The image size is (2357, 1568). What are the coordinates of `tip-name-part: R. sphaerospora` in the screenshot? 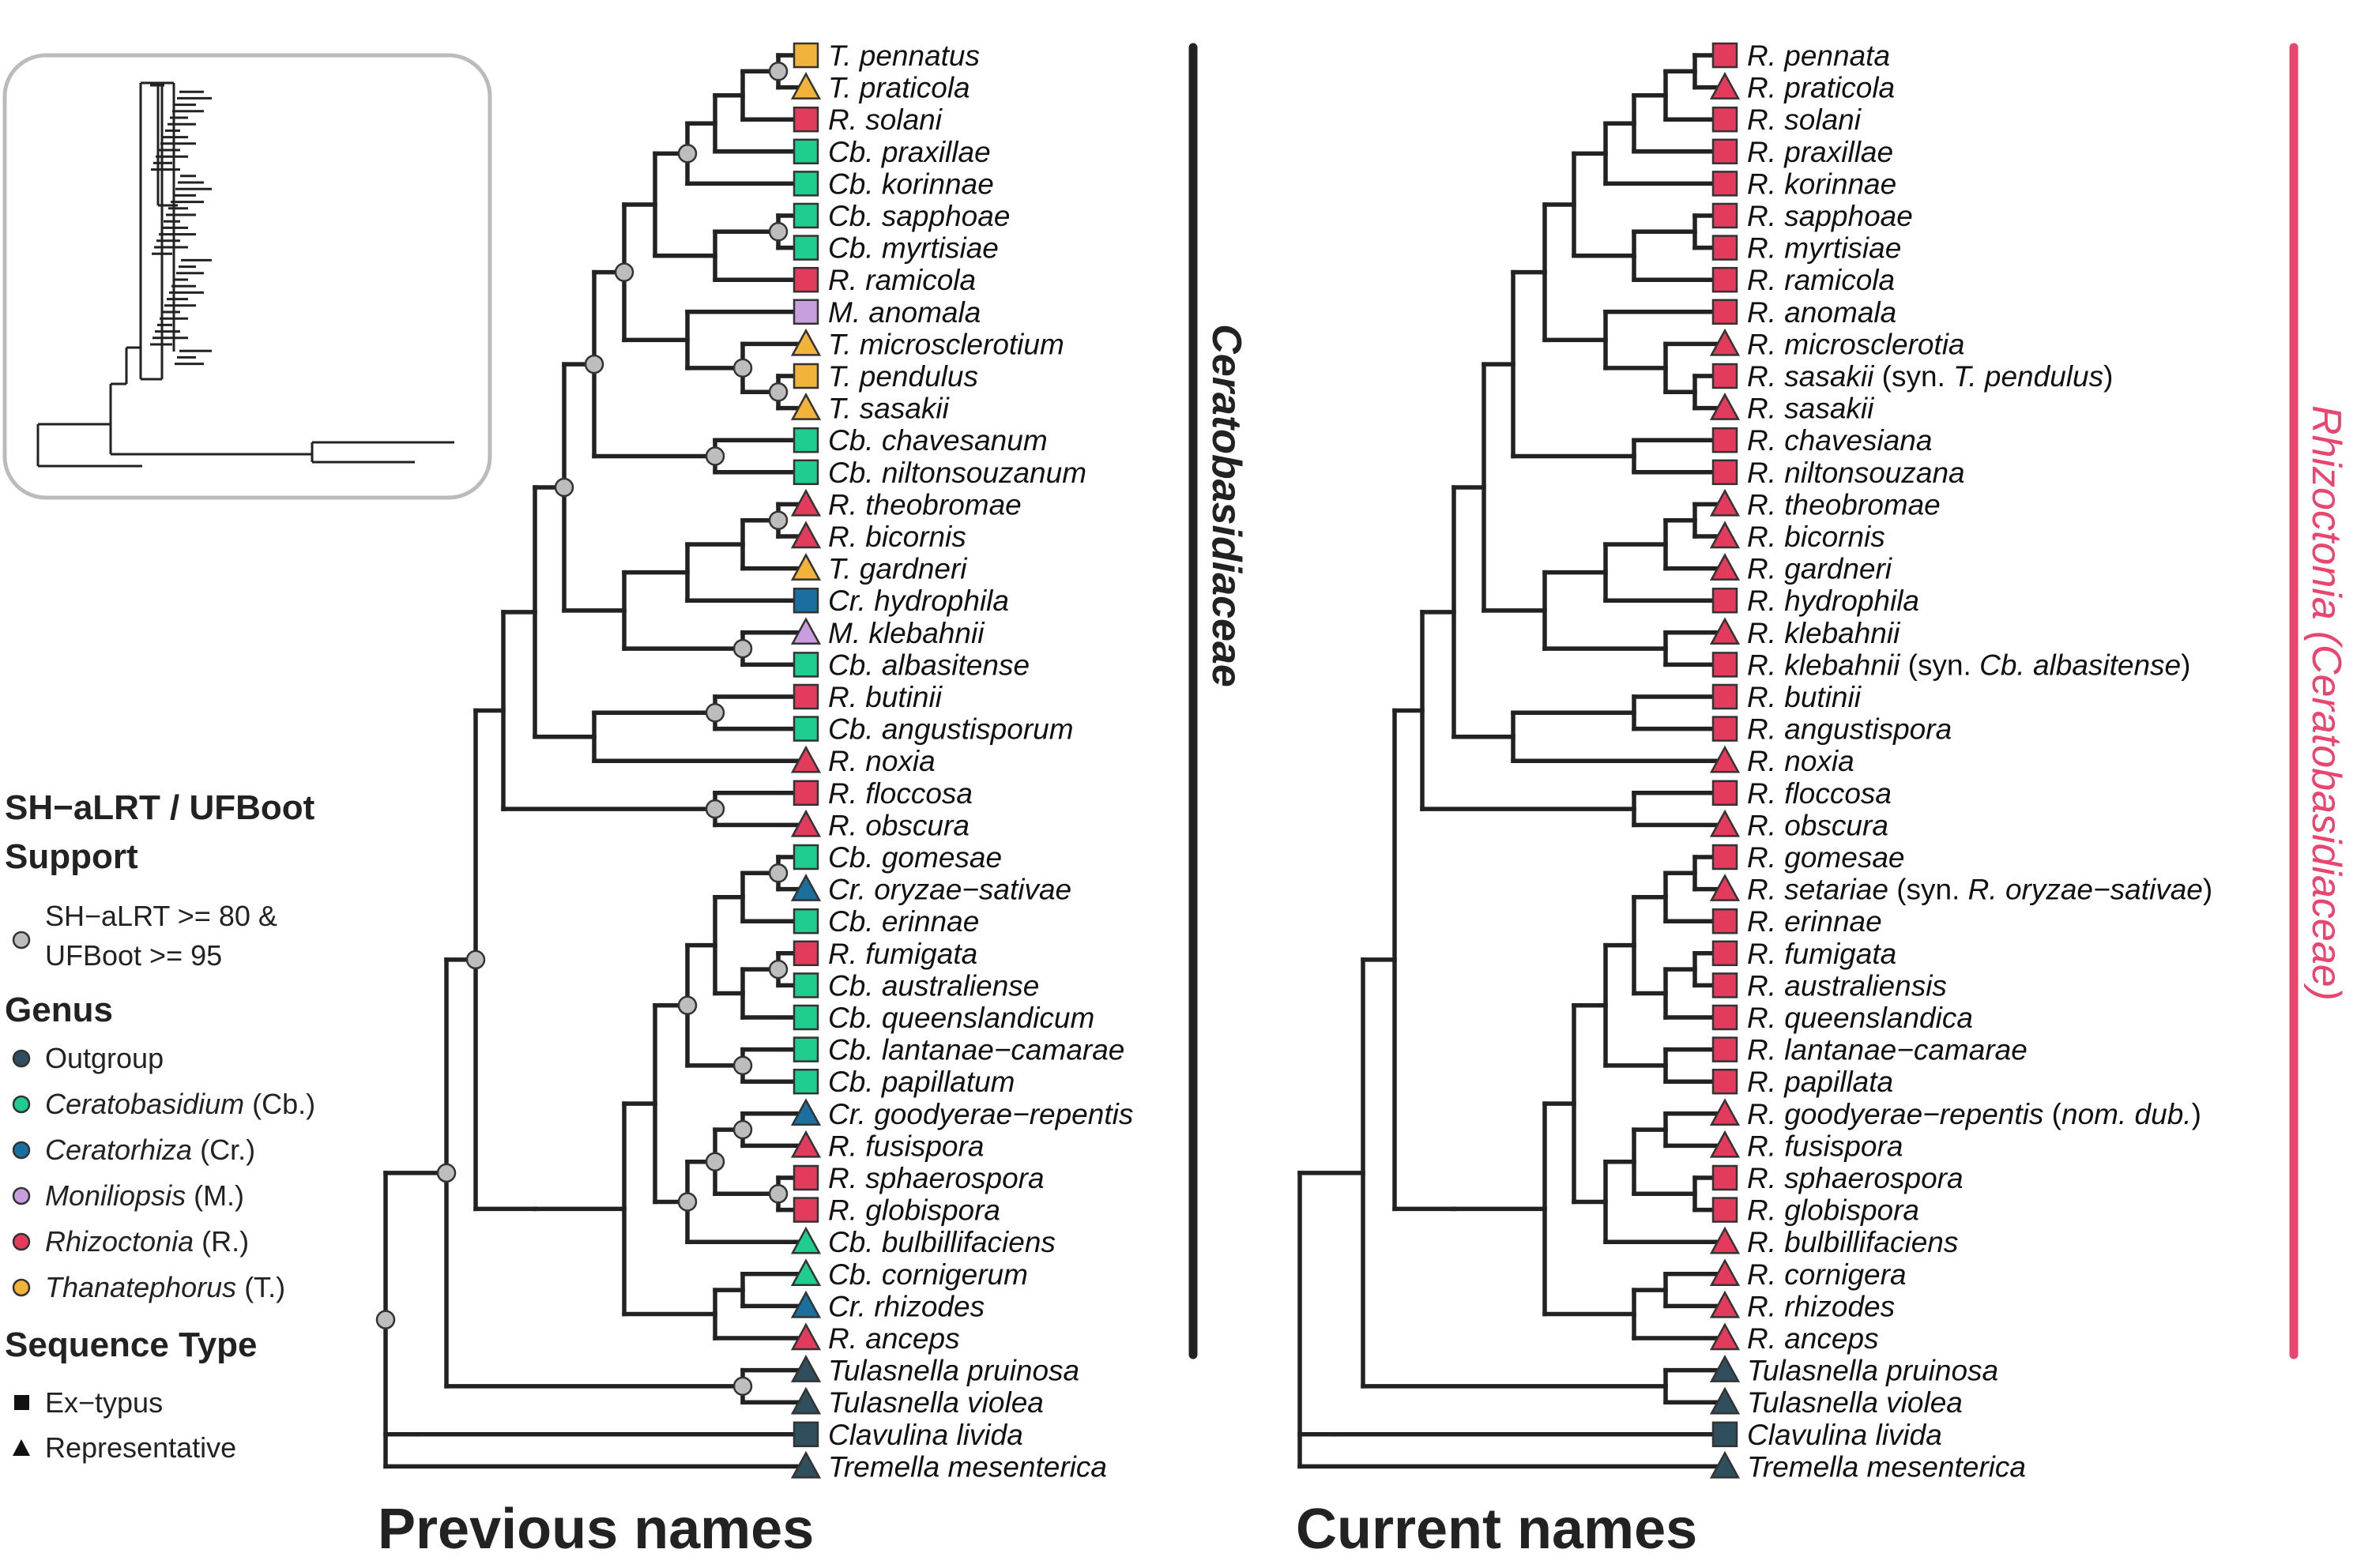 It's located at (1856, 1178).